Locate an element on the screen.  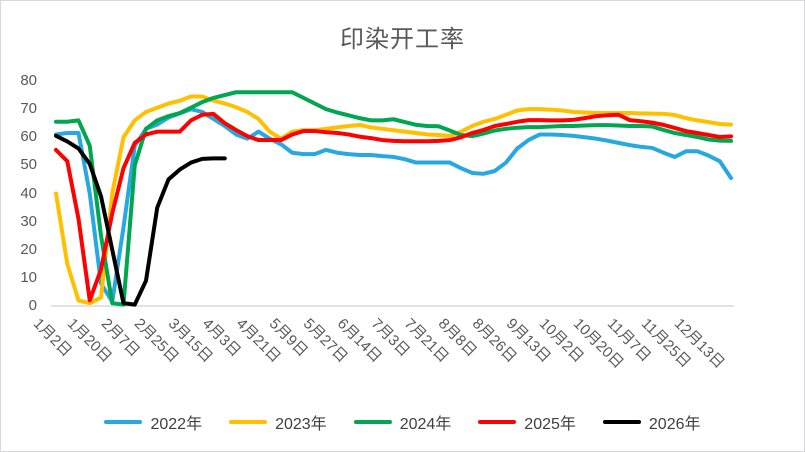
legend-item-2022年: 2022年 is located at coordinates (153, 422).